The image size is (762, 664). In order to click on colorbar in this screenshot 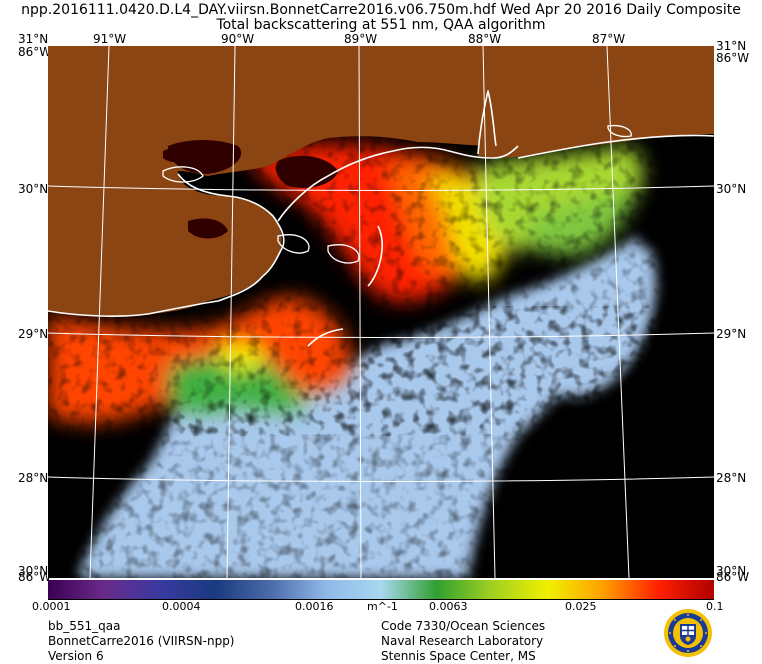, I will do `click(381, 590)`.